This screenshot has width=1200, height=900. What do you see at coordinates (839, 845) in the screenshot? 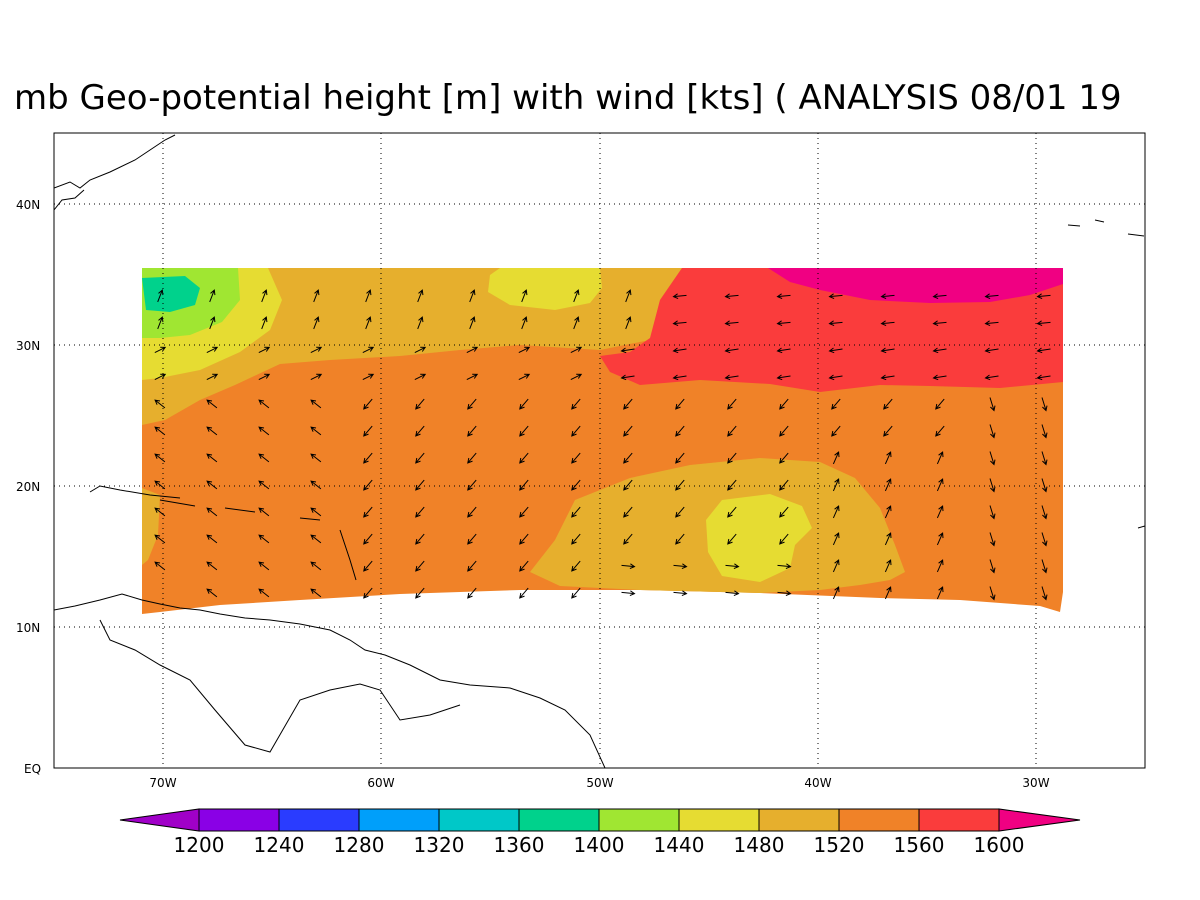
I see `colorbar-label: 1520` at bounding box center [839, 845].